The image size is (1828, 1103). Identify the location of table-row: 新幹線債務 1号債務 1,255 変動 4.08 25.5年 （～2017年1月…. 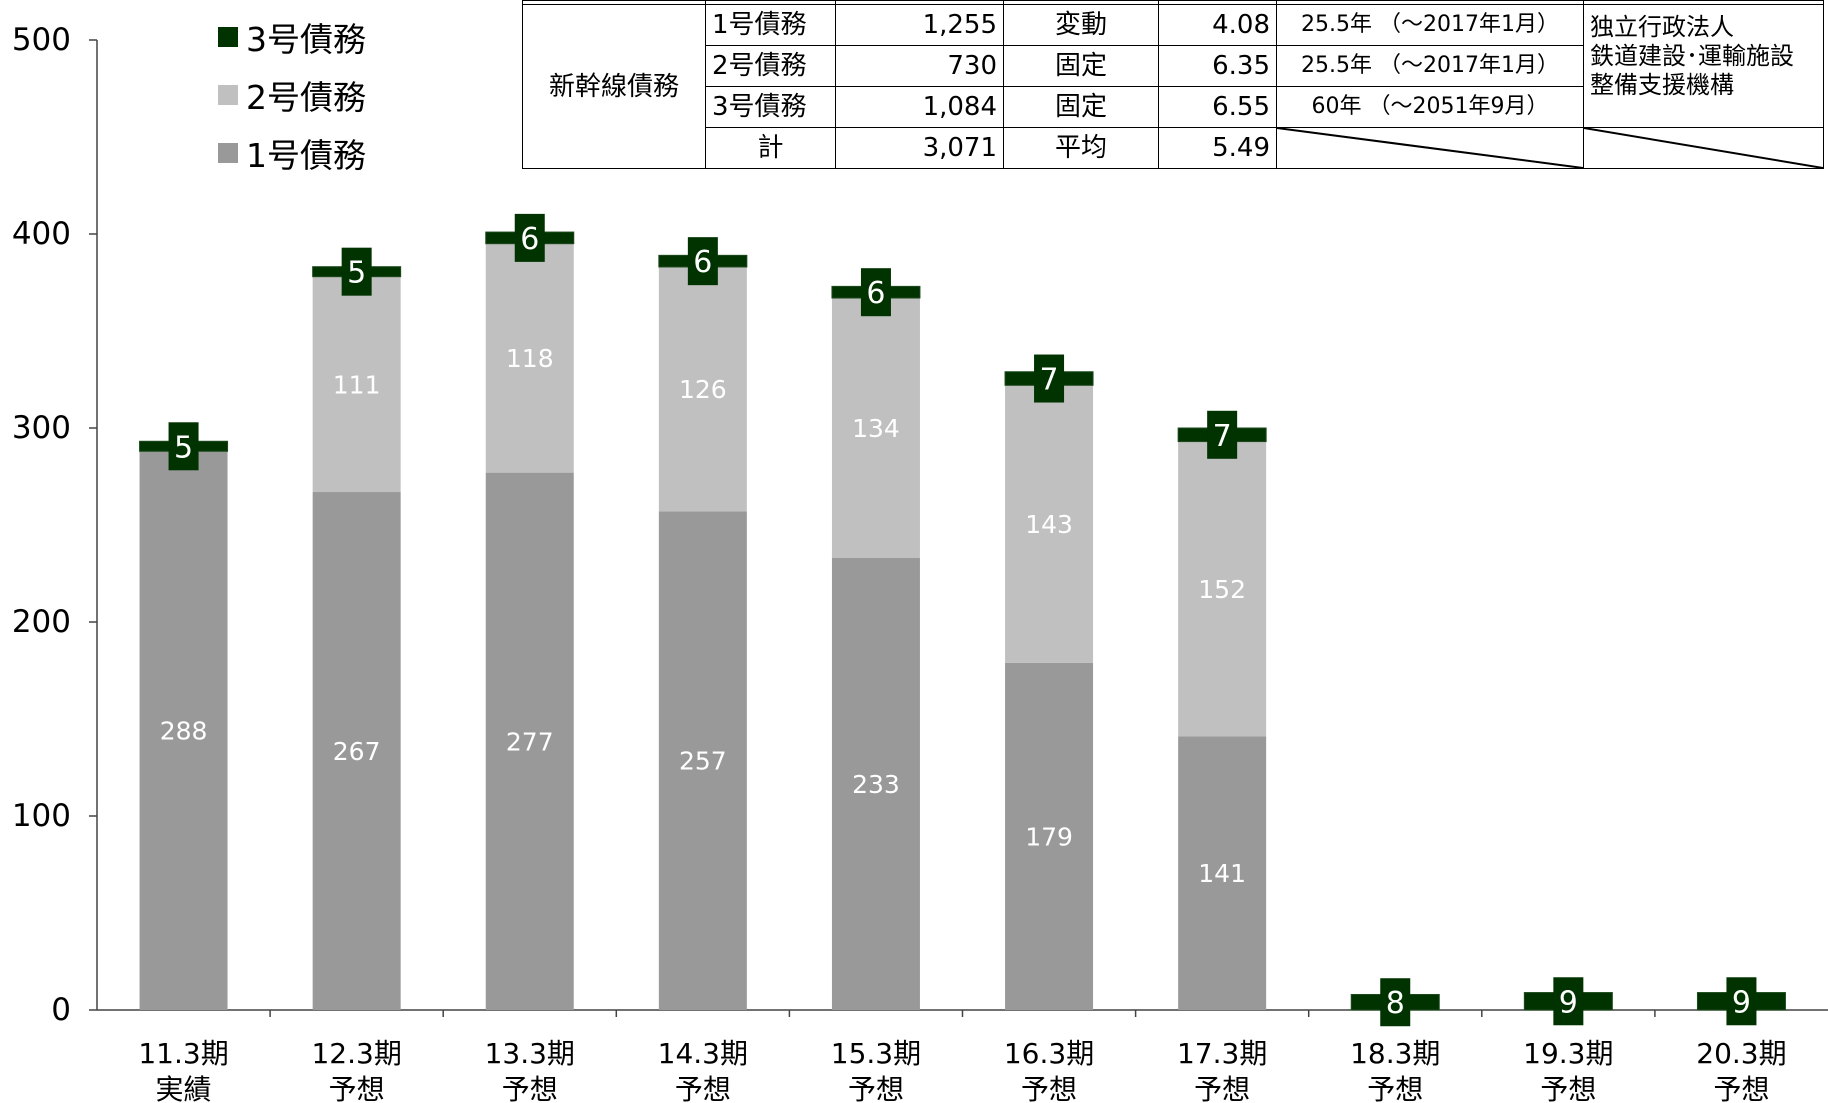
(1173, 86).